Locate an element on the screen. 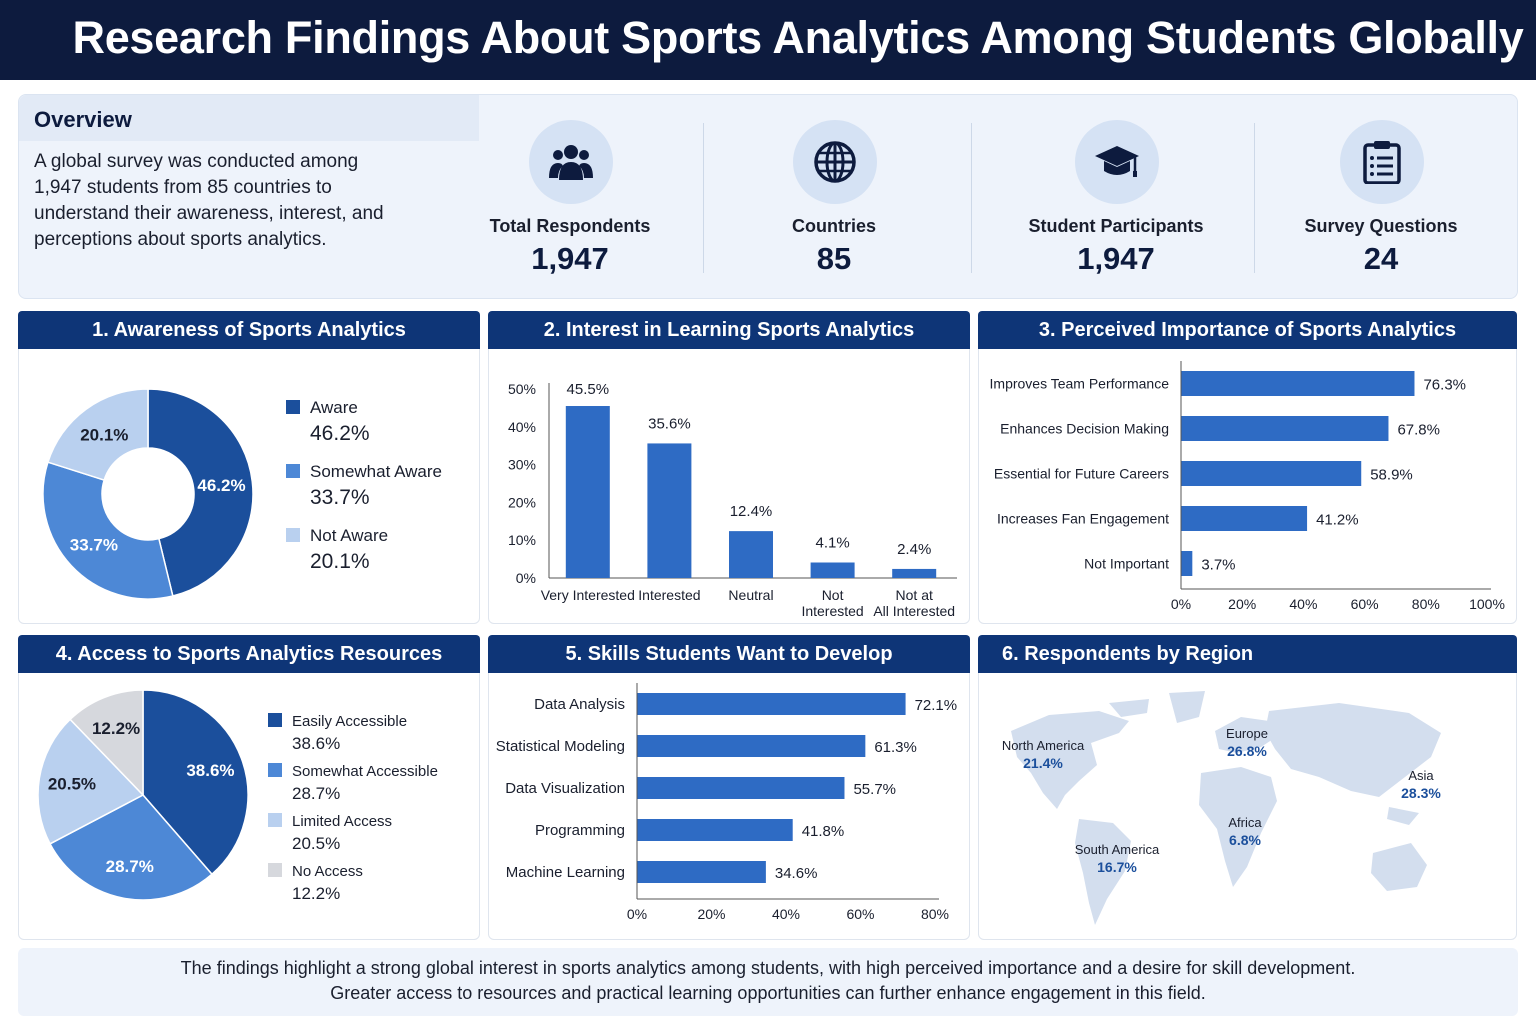 Image resolution: width=1536 pixels, height=1024 pixels. panel-title: 2. Interest in Learning Sports Analytics is located at coordinates (729, 330).